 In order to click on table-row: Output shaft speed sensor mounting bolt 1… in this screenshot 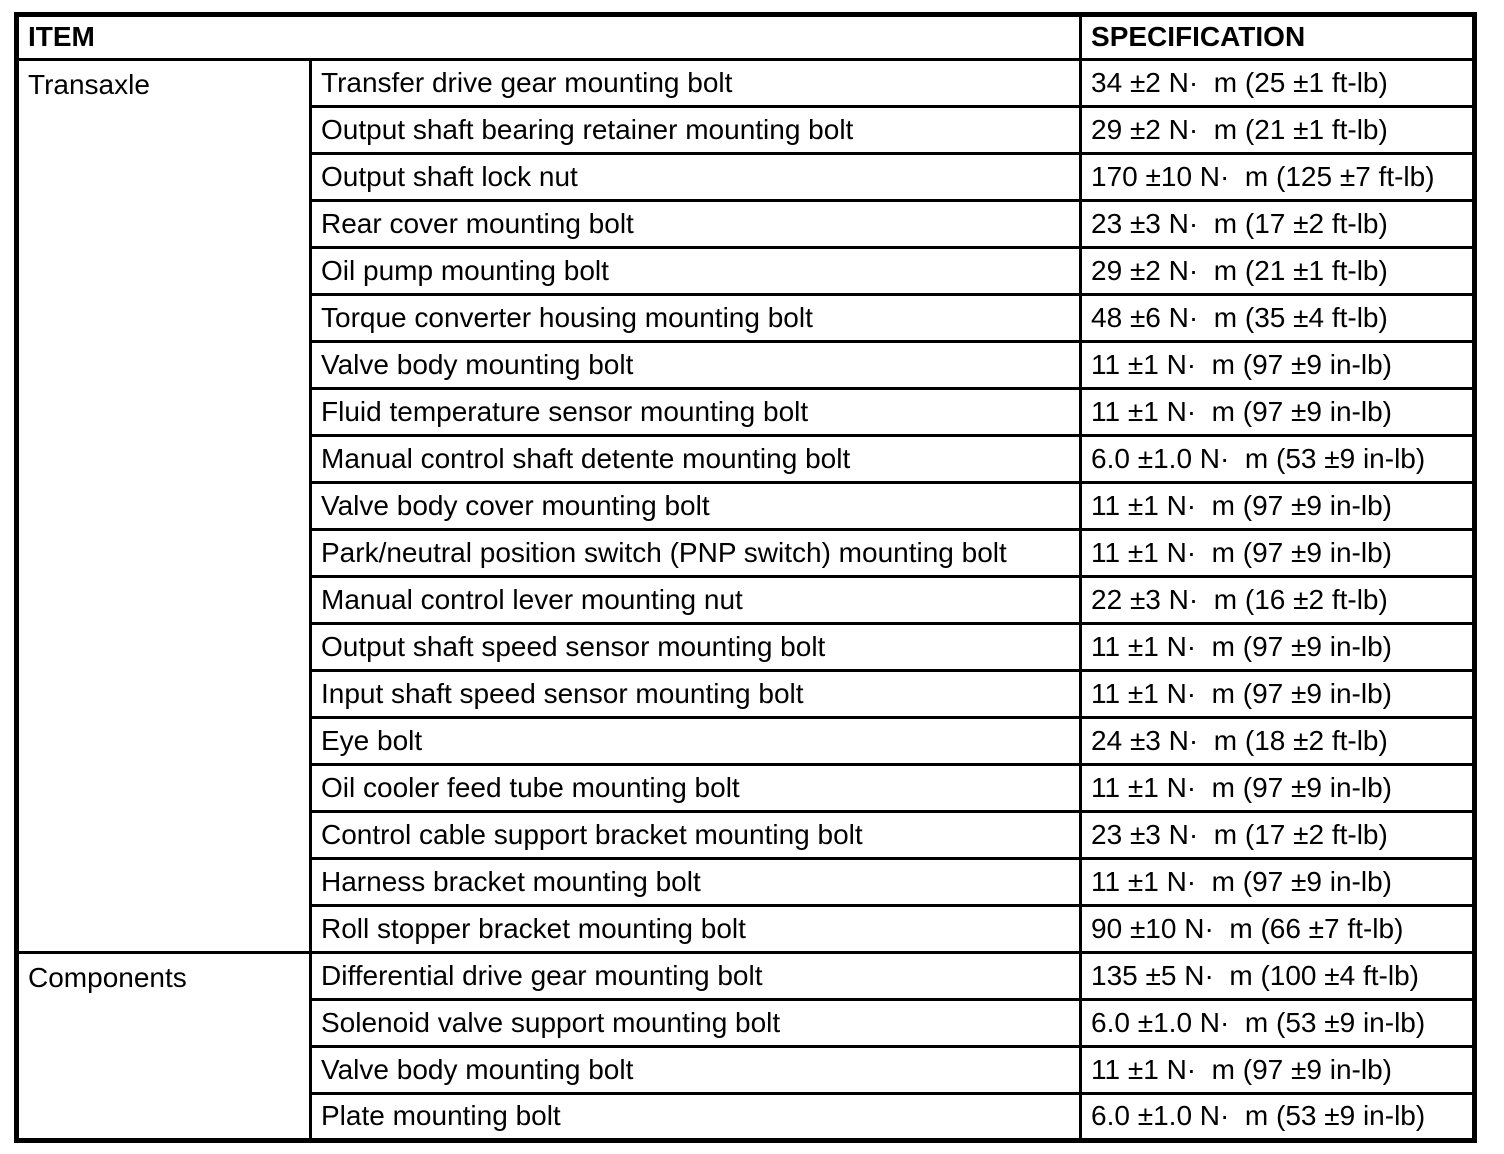, I will do `click(747, 647)`.